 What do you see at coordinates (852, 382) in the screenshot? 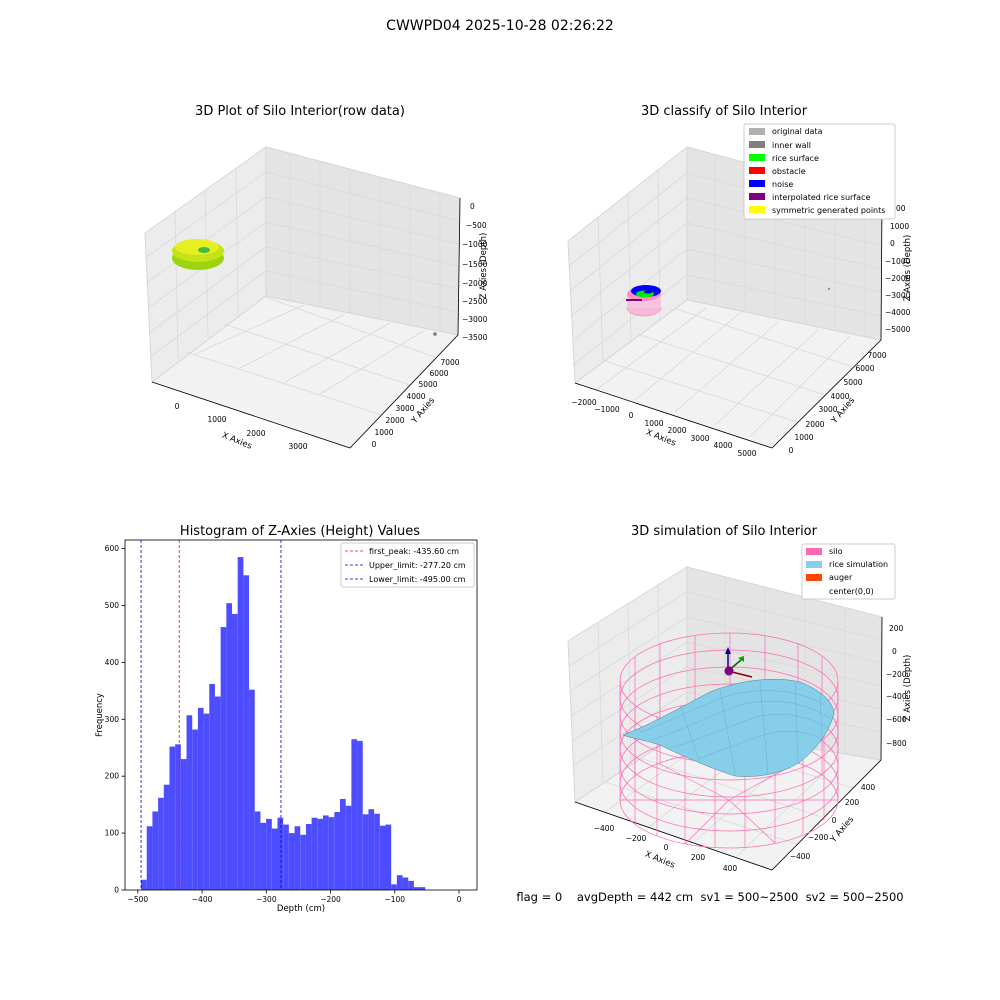
I see `classify-ytick: 5000` at bounding box center [852, 382].